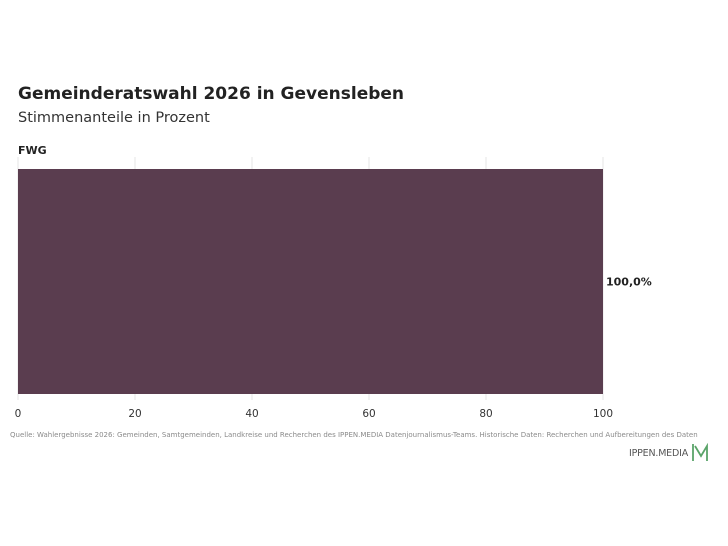  I want to click on ippen-media-m-logo-icon, so click(700, 452).